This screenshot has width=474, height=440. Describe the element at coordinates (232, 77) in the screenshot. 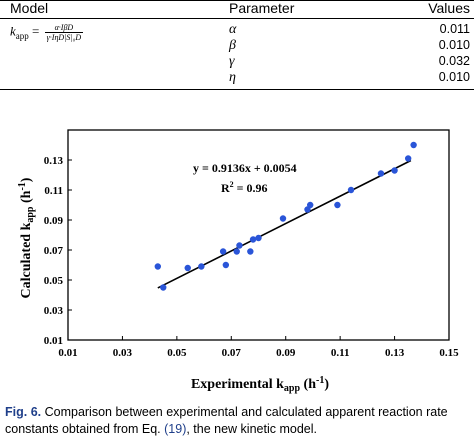

I see `param-eta: η` at that location.